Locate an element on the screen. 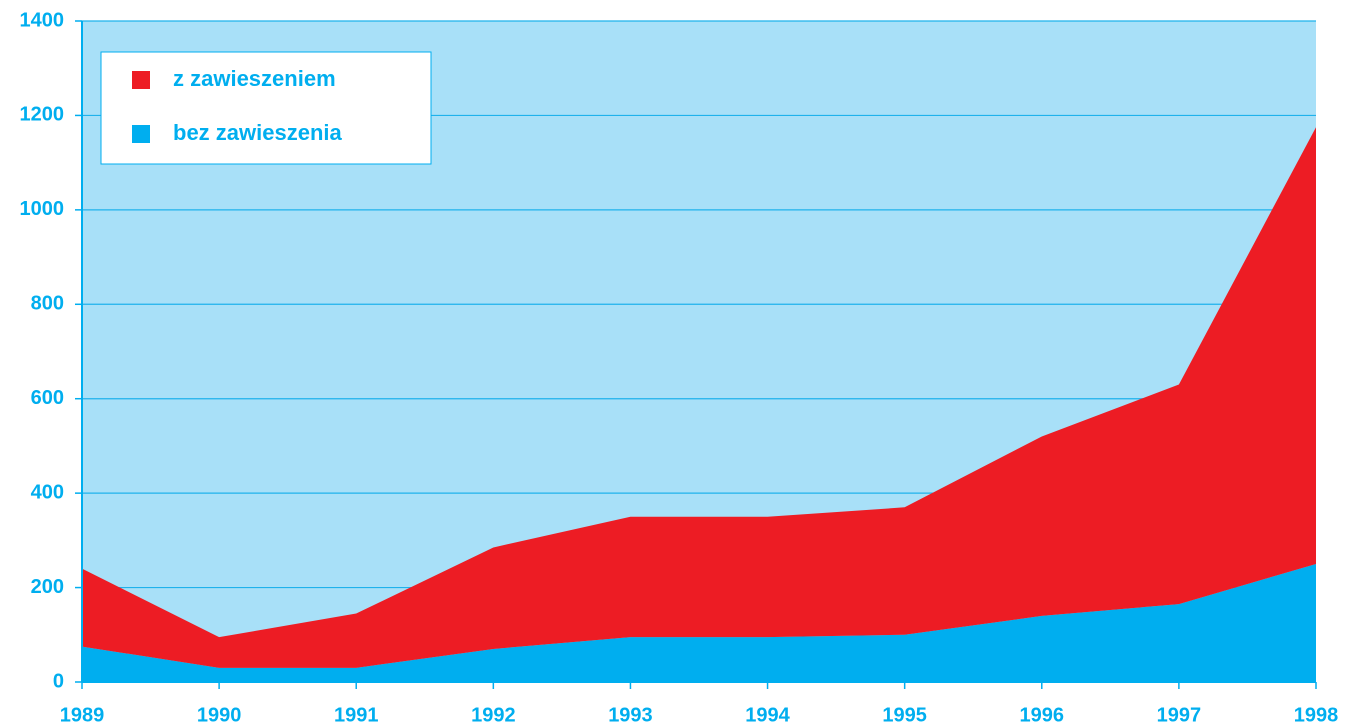 Image resolution: width=1347 pixels, height=727 pixels. legend-box is located at coordinates (266, 108).